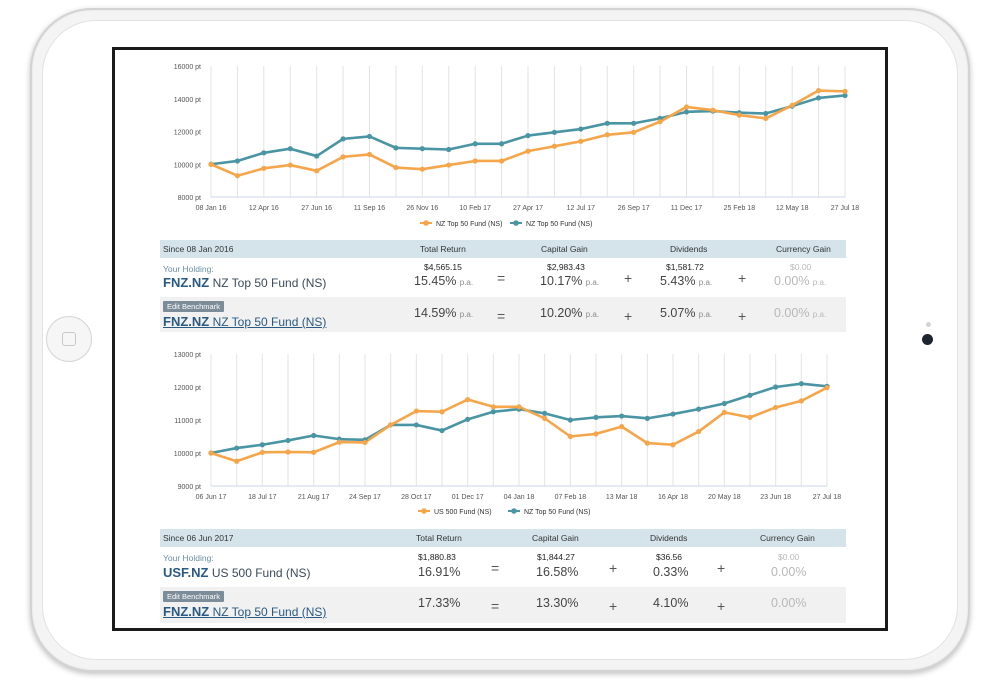 The width and height of the screenshot is (1000, 686). Describe the element at coordinates (237, 572) in the screenshot. I see `holding-fund: USF.NZ US 500 Fund (NS)` at that location.